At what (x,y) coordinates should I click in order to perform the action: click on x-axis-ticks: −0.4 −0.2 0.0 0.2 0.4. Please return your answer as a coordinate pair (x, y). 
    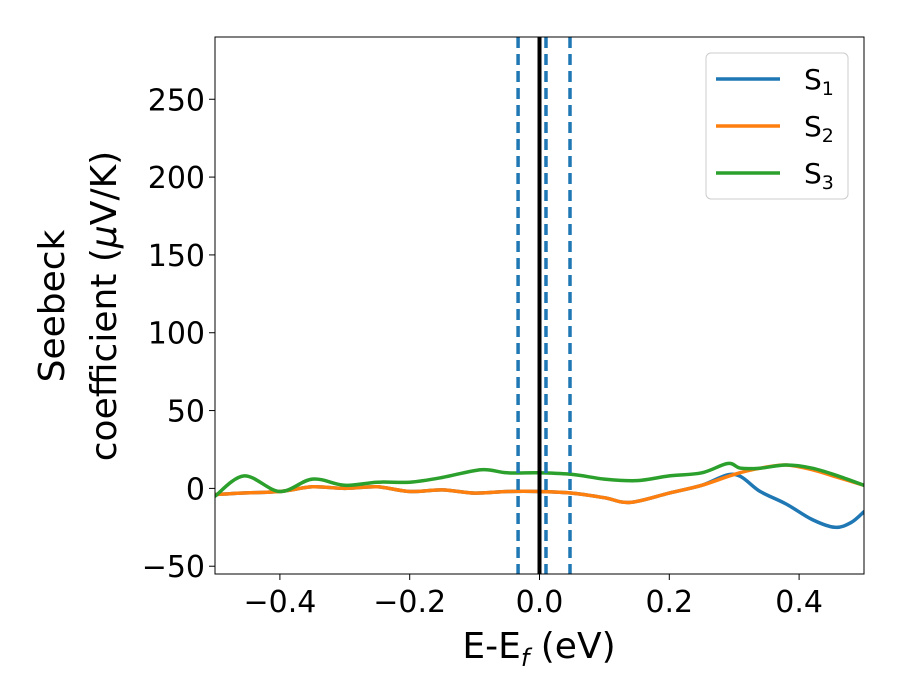
    Looking at the image, I should click on (533, 597).